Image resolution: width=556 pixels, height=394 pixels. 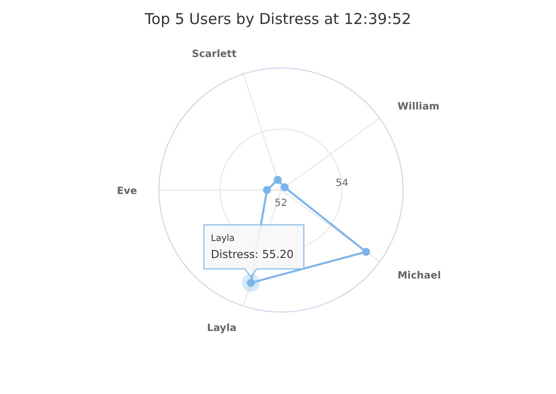 I want to click on spoke-label: William, so click(x=419, y=106).